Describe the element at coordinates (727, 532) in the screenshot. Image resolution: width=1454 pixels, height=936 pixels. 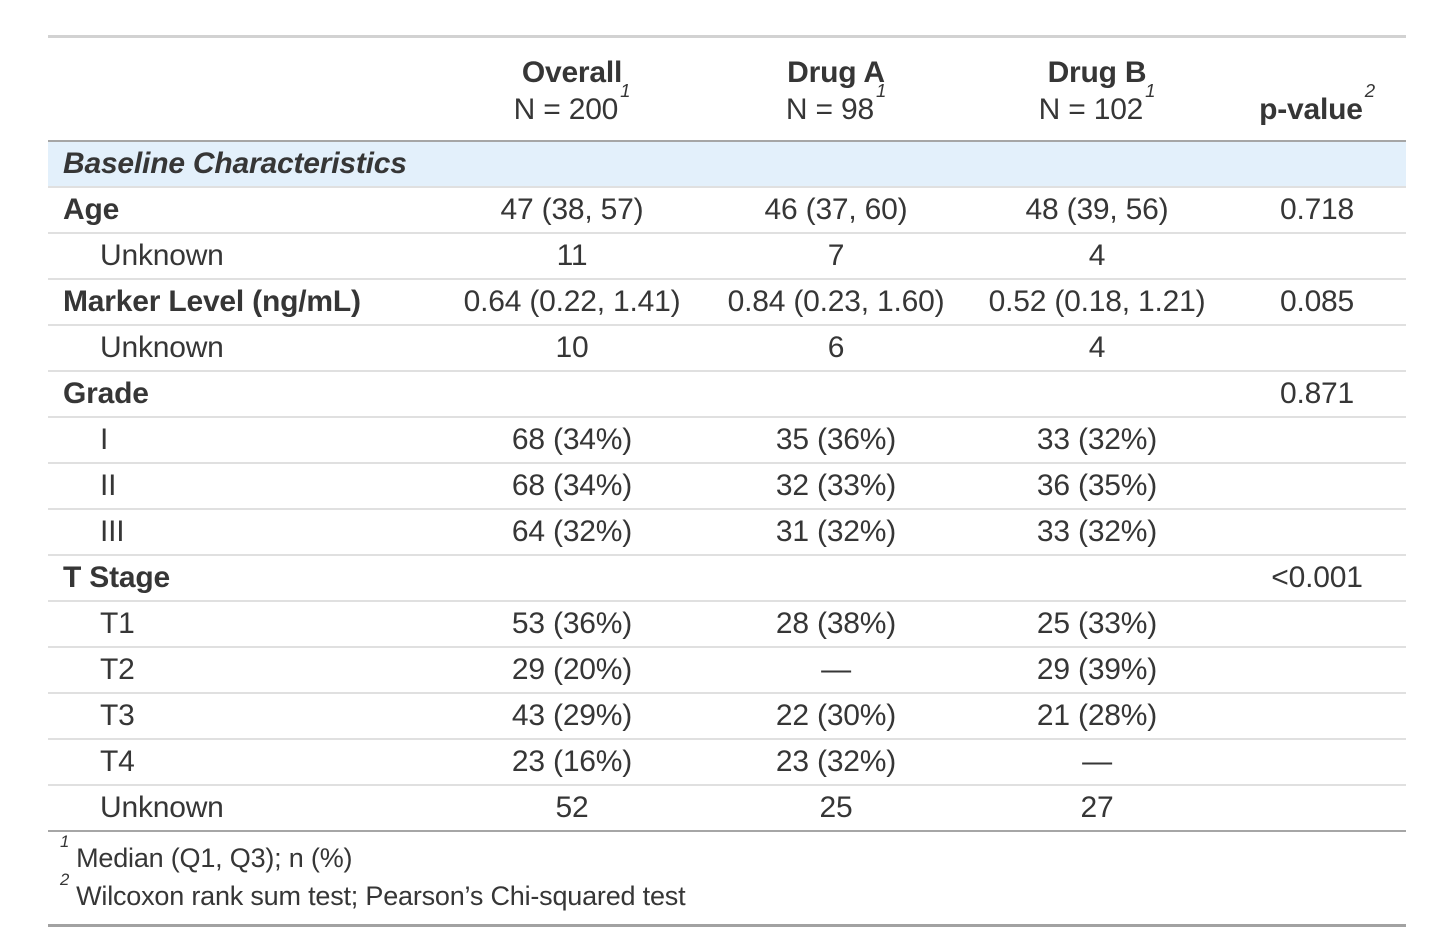
I see `table-row: III 64 (32%) 31 (32%) 33 (32%)` at that location.